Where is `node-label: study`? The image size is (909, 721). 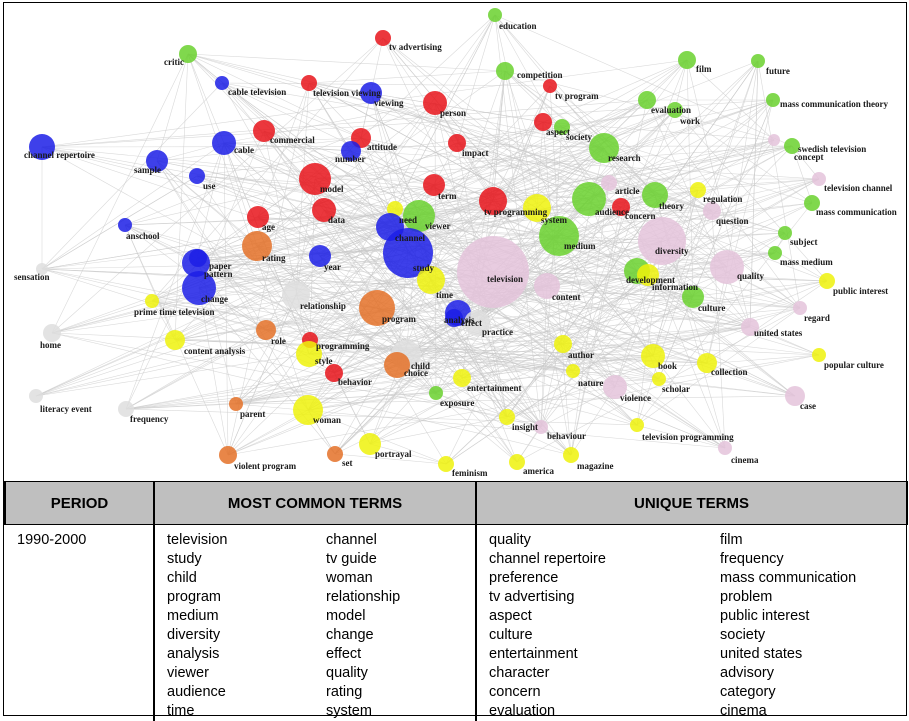 node-label: study is located at coordinates (424, 268).